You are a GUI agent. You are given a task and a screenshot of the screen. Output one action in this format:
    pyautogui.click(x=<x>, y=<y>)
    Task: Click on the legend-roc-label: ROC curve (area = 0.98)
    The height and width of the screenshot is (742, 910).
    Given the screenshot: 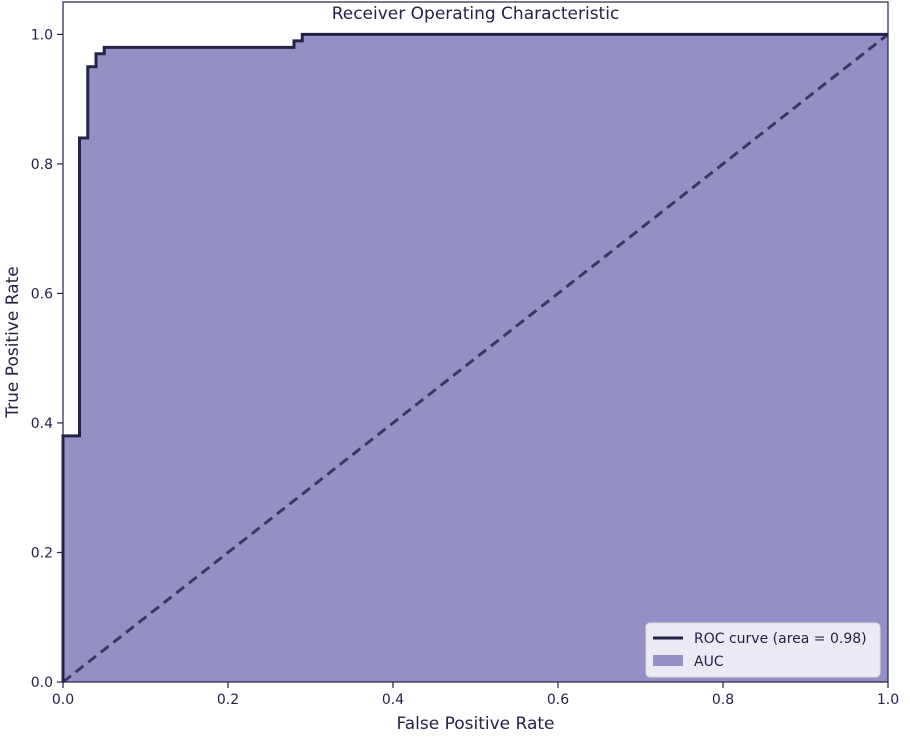 What is the action you would take?
    pyautogui.click(x=780, y=639)
    